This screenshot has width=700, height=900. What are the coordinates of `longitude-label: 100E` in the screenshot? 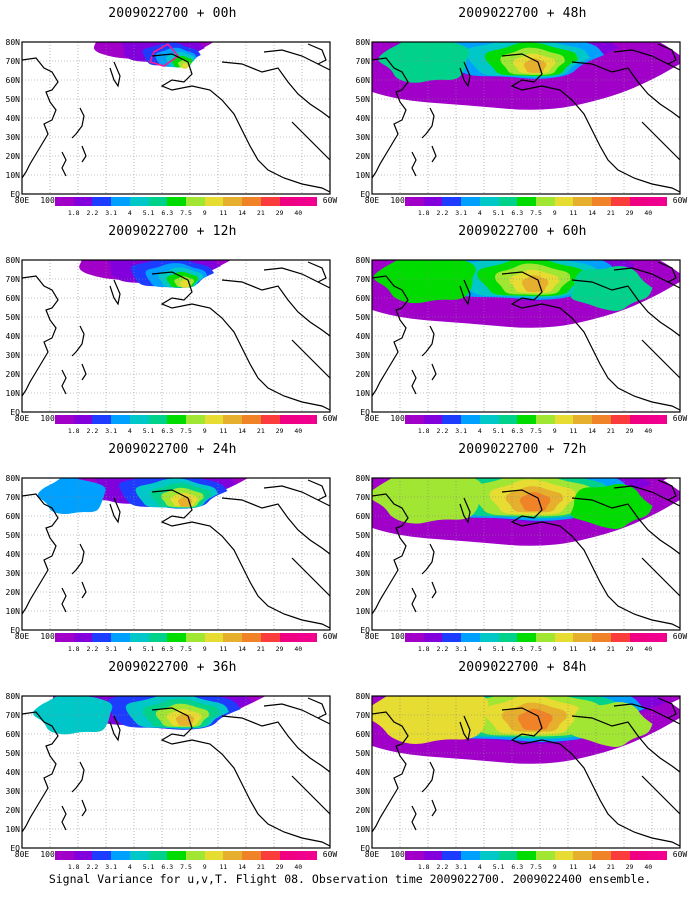 It's located at (49, 854).